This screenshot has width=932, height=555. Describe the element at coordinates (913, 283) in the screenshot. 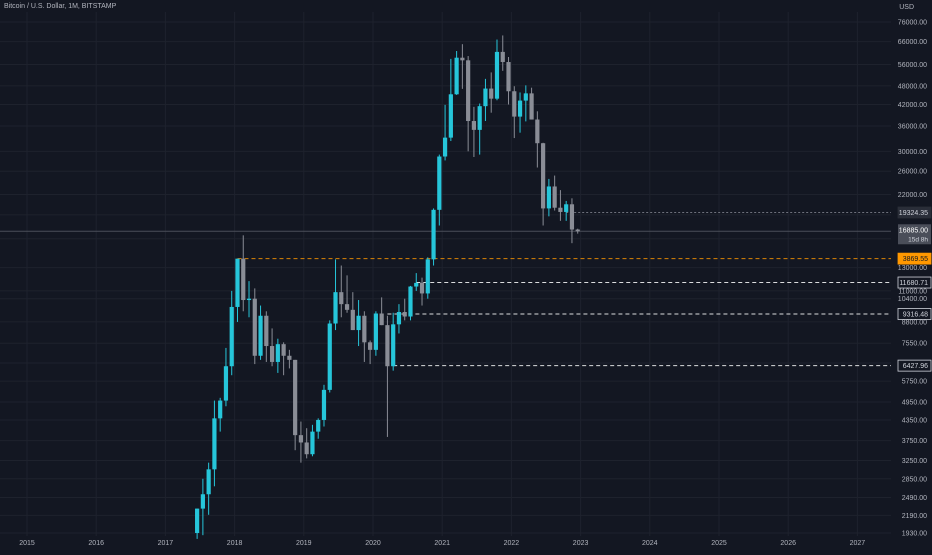

I see `level-label: 11680.71` at that location.